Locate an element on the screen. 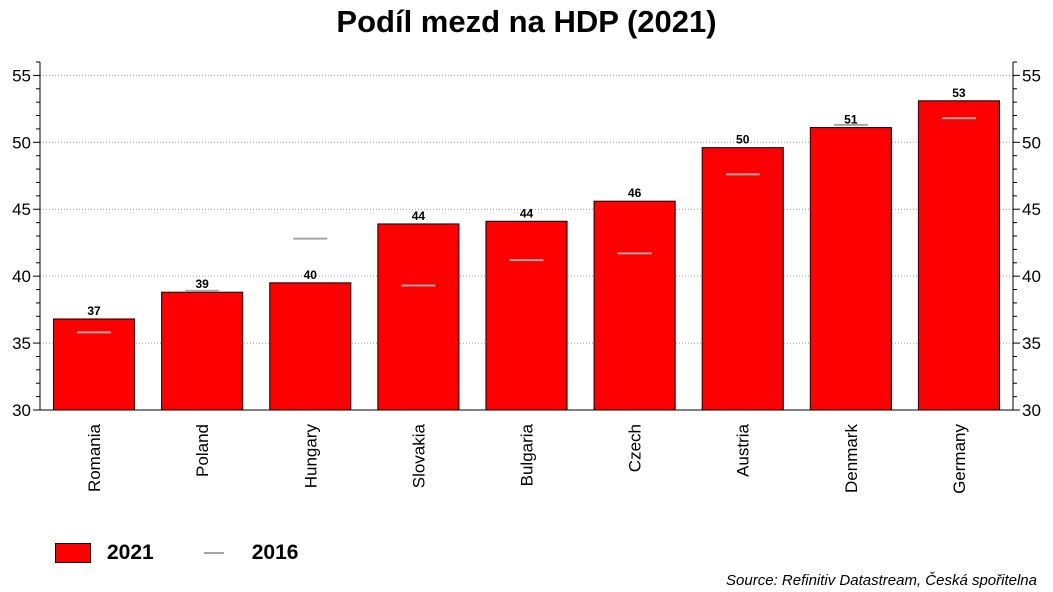 This screenshot has height=592, width=1053. y-tick-label-right: 55 is located at coordinates (1031, 75).